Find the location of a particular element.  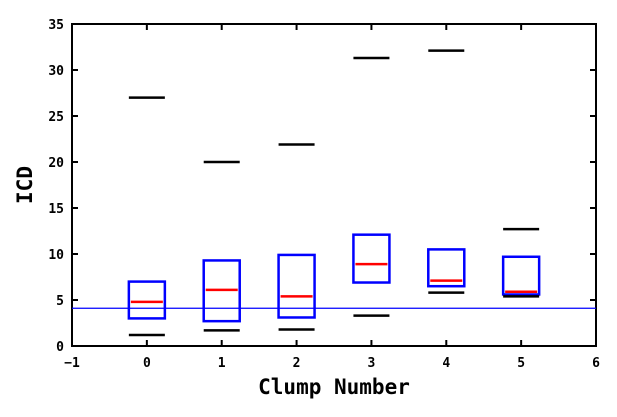

x-tick-label: 6 is located at coordinates (596, 363).